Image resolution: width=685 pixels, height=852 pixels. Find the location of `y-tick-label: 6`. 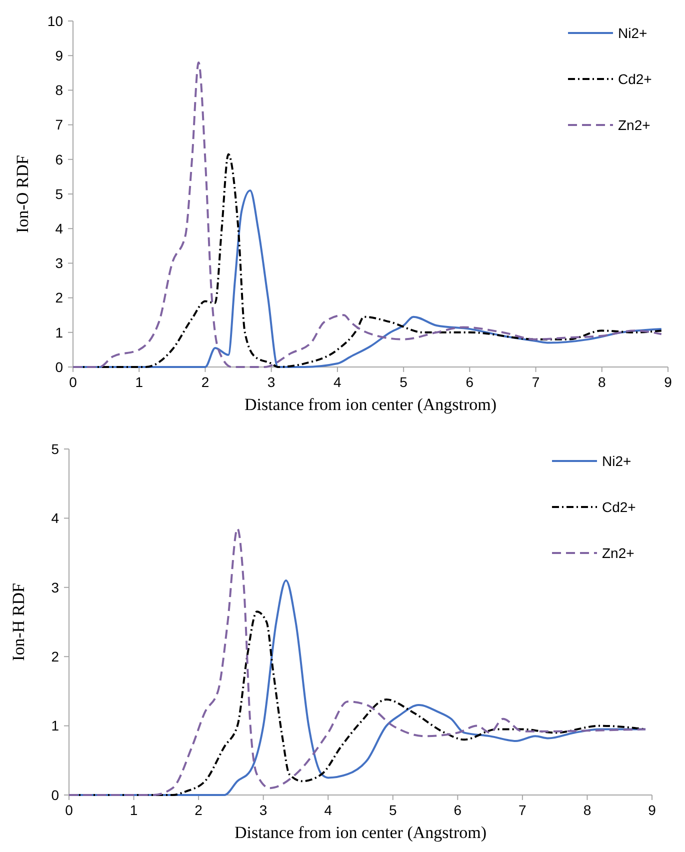

y-tick-label: 6 is located at coordinates (59, 159).